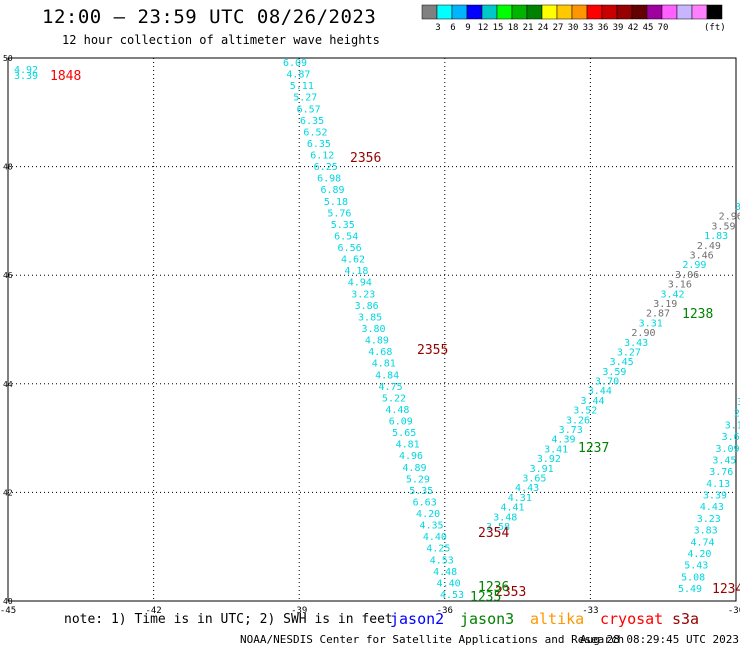 The height and width of the screenshot is (650, 740). I want to click on swh-value-track3: 3.76, so click(721, 472).